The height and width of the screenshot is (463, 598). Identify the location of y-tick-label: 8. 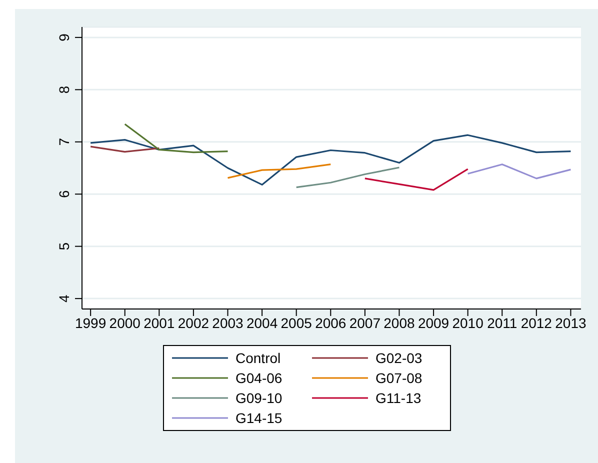
(64, 90).